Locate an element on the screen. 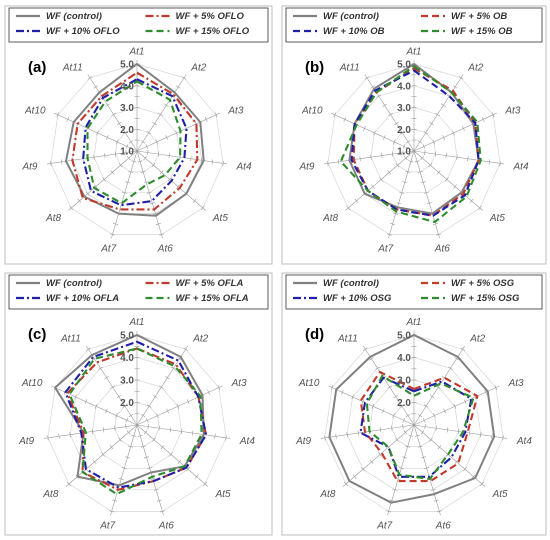 This screenshot has height=540, width=550. legend-entry: WF + 5% OB is located at coordinates (479, 16).